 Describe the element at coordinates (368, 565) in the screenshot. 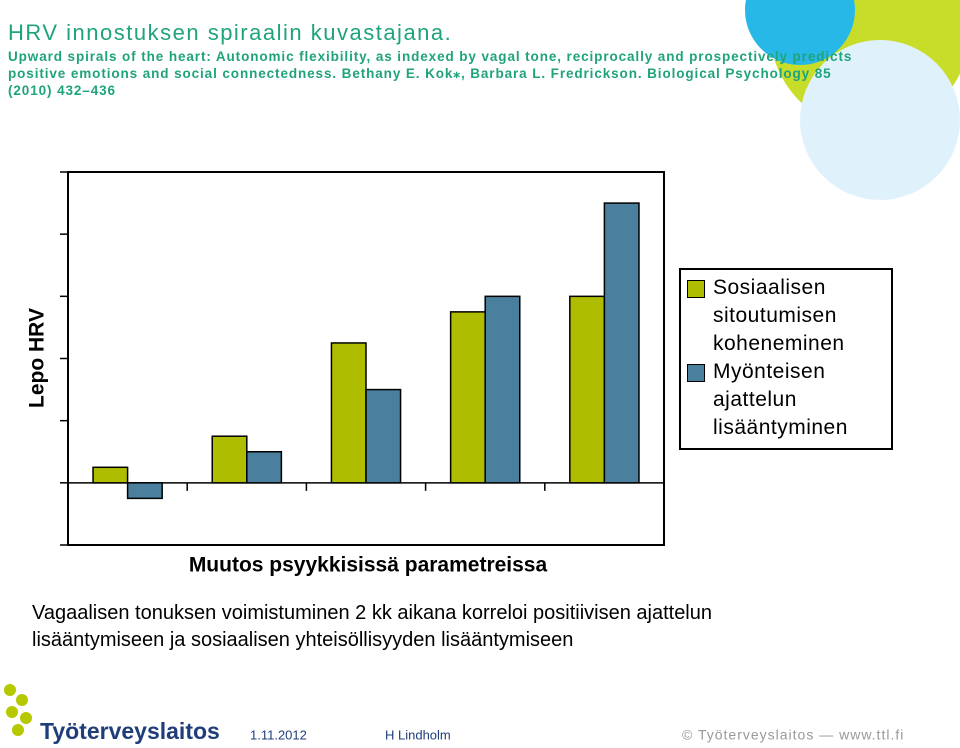

I see `x-axis-label: Muutos psyykkisissä parametreissa` at that location.